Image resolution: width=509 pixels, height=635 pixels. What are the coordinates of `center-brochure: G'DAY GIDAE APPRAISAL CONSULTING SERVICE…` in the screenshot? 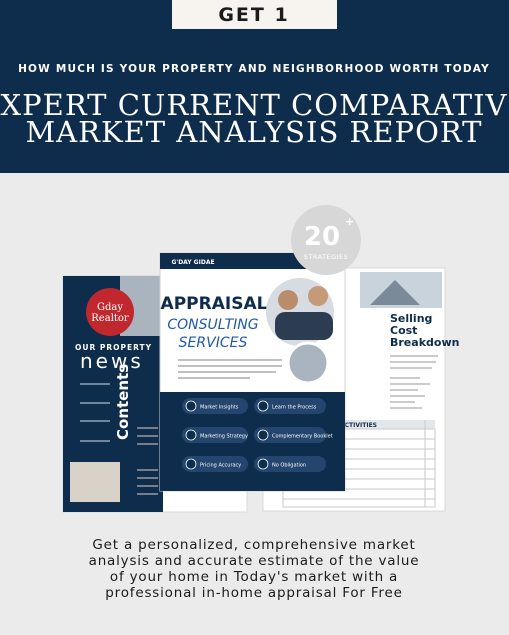 It's located at (252, 372).